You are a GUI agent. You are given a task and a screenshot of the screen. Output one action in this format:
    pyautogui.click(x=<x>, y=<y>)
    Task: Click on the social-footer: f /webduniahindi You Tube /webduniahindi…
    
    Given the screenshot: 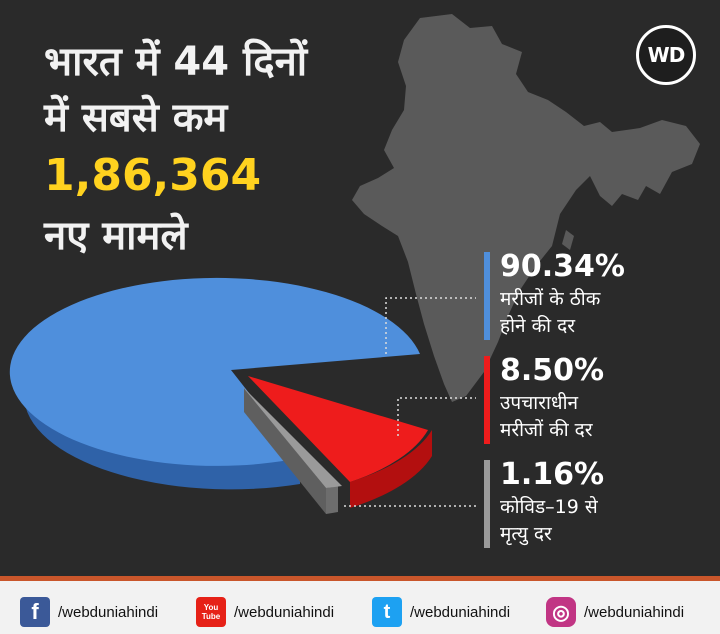 What is the action you would take?
    pyautogui.click(x=360, y=605)
    